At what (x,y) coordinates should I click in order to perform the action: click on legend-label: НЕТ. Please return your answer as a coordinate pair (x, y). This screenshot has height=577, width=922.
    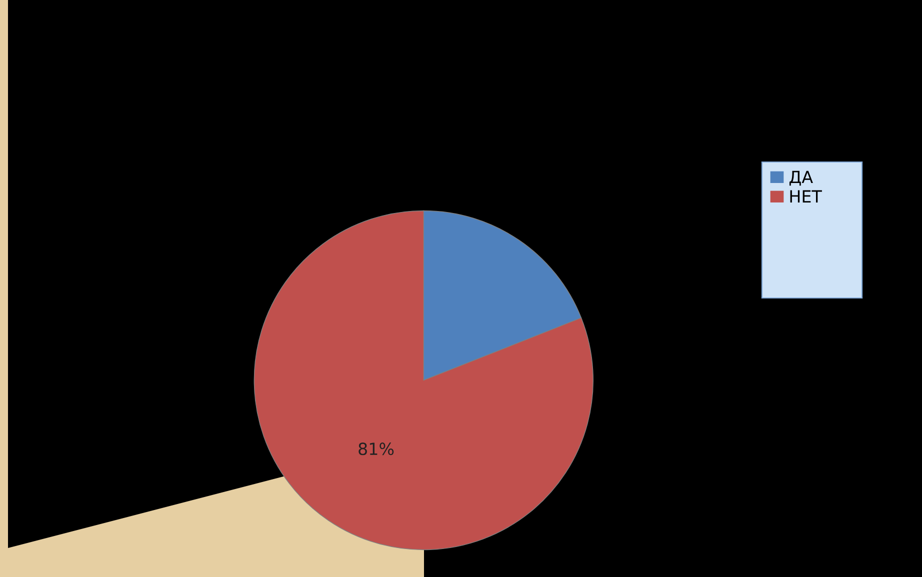
    Looking at the image, I should click on (806, 196).